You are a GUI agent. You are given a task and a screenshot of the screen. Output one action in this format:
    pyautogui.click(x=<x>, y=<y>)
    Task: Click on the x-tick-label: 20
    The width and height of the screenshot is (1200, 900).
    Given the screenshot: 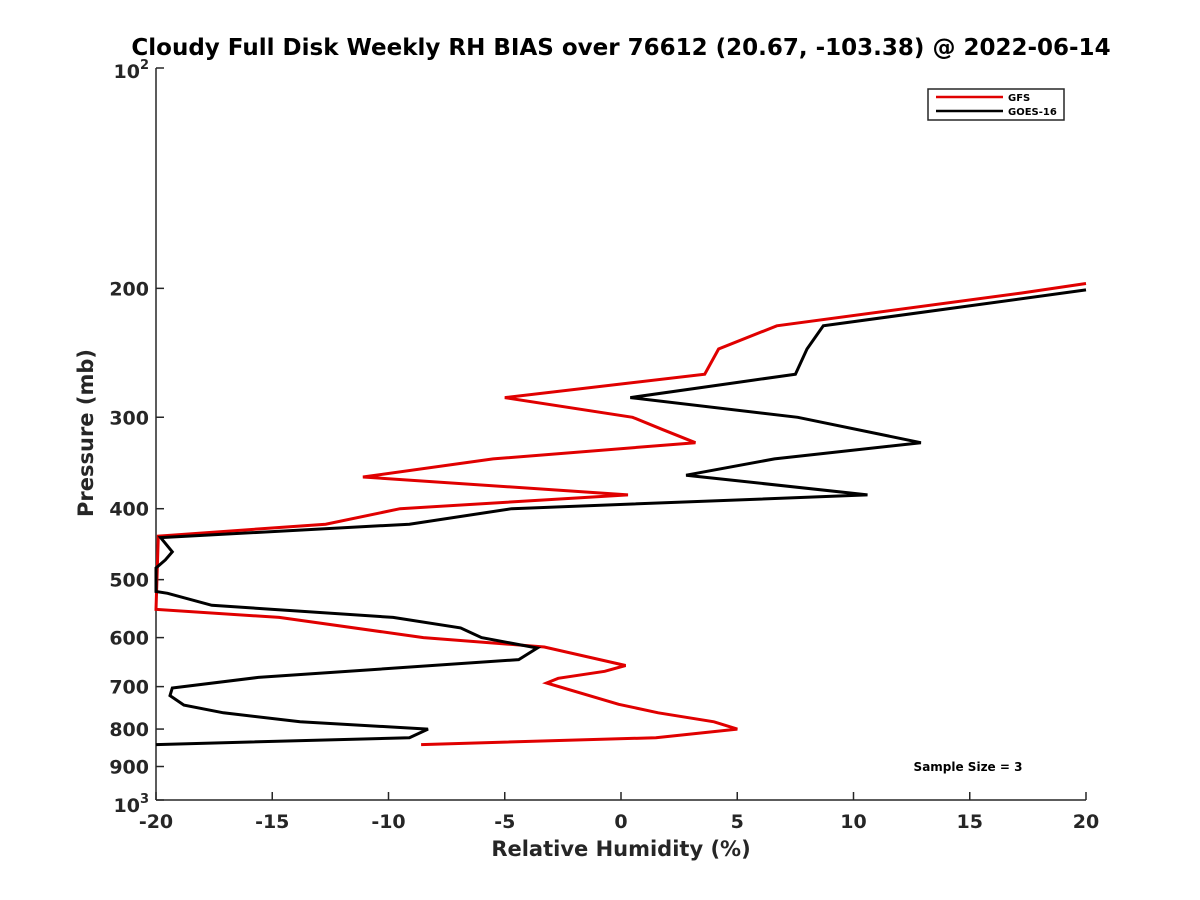 What is the action you would take?
    pyautogui.click(x=1086, y=822)
    